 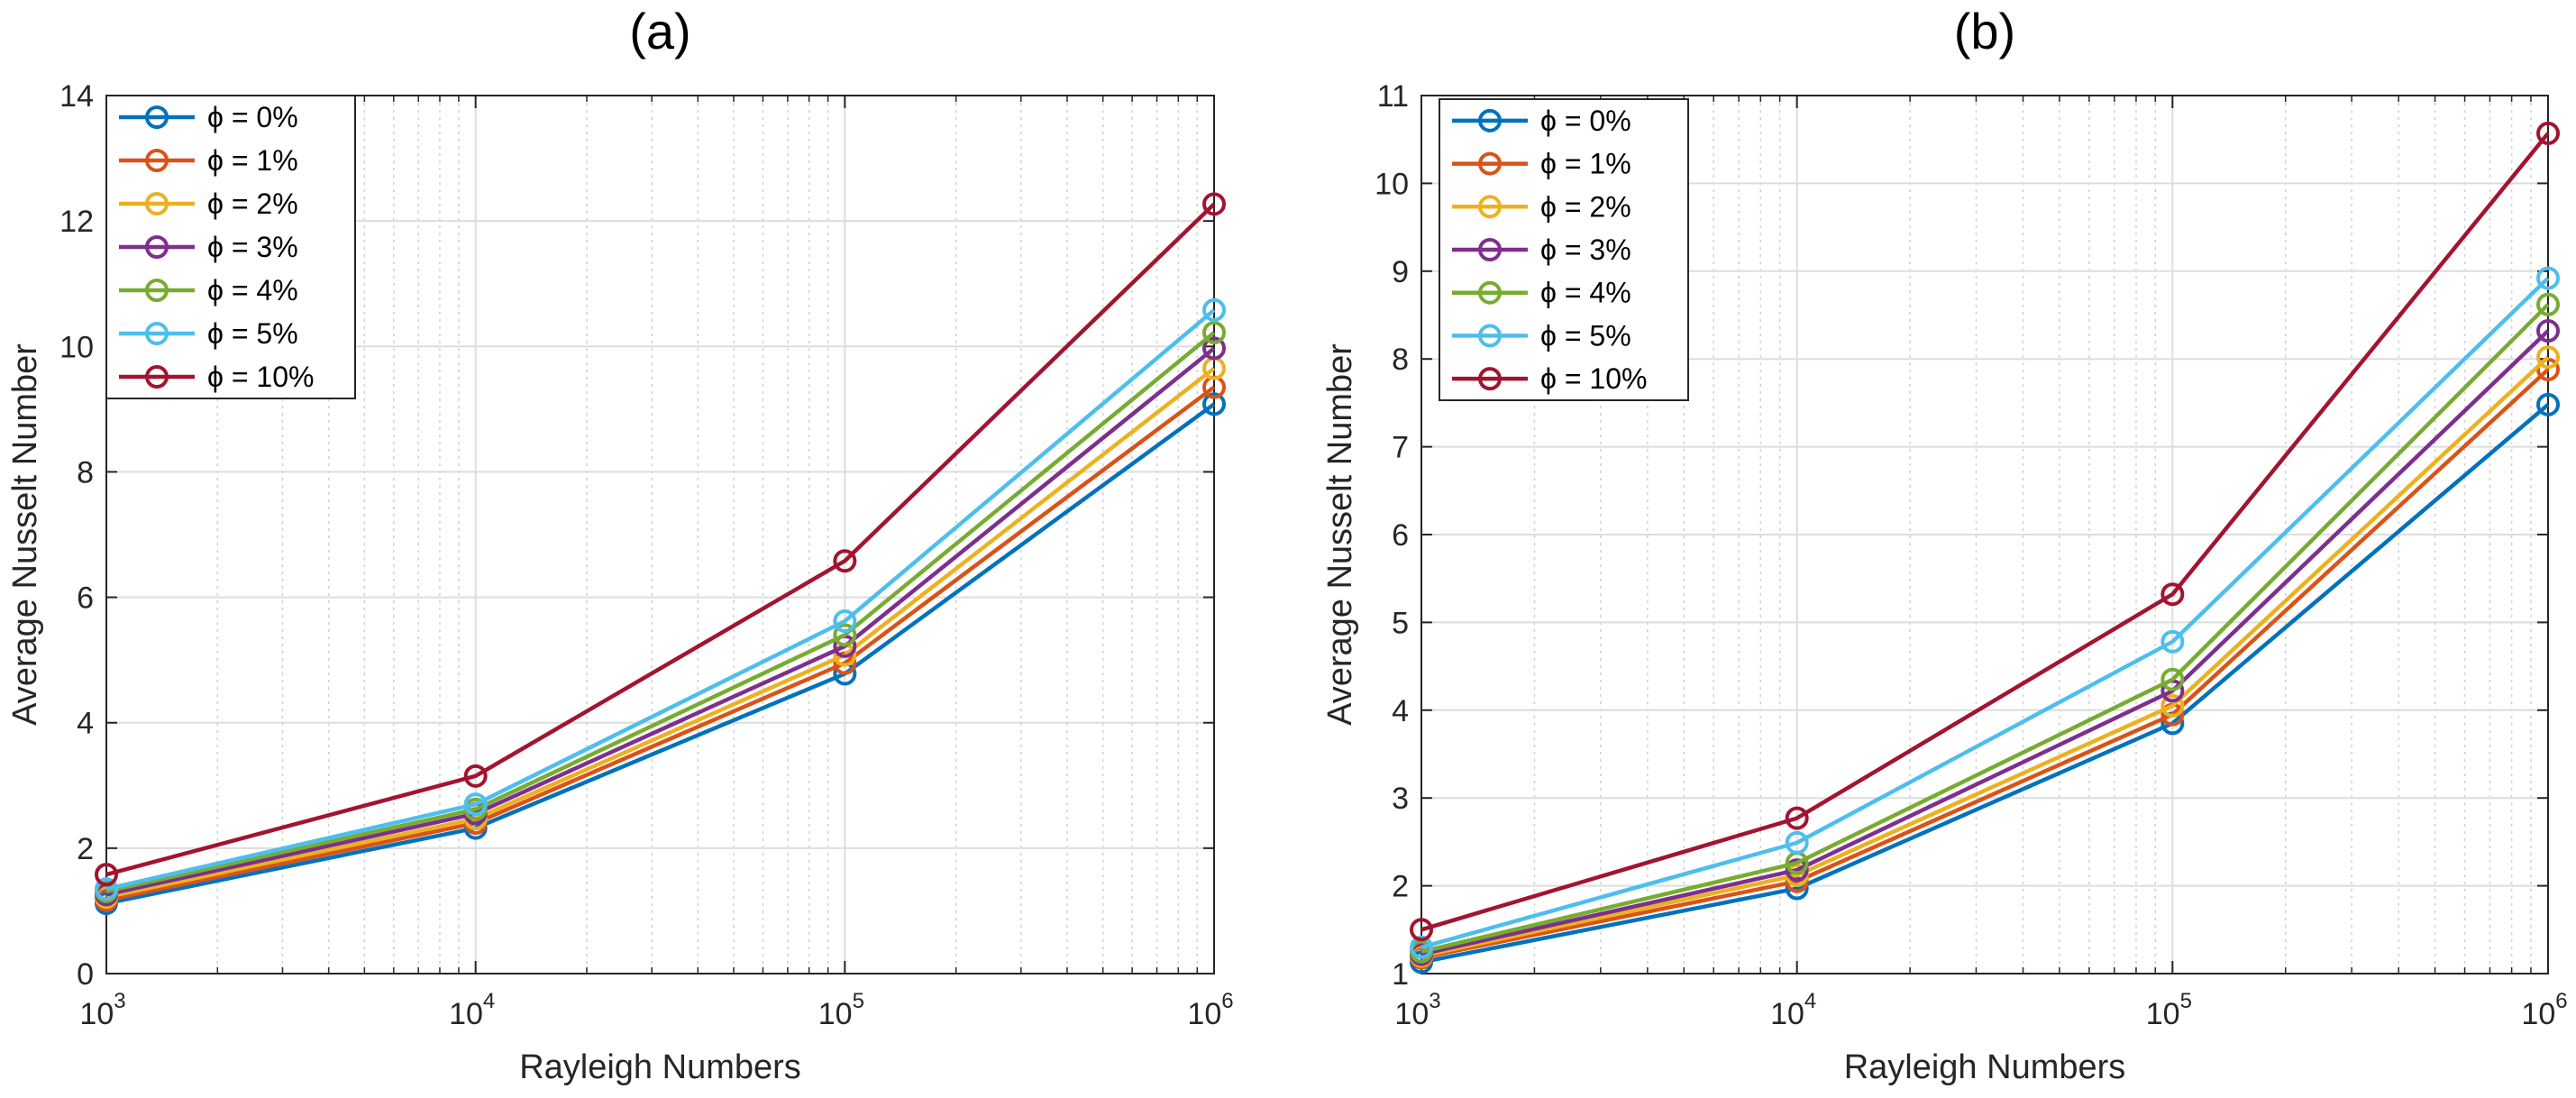 I want to click on legend-label: ϕ = 5%, so click(x=252, y=333).